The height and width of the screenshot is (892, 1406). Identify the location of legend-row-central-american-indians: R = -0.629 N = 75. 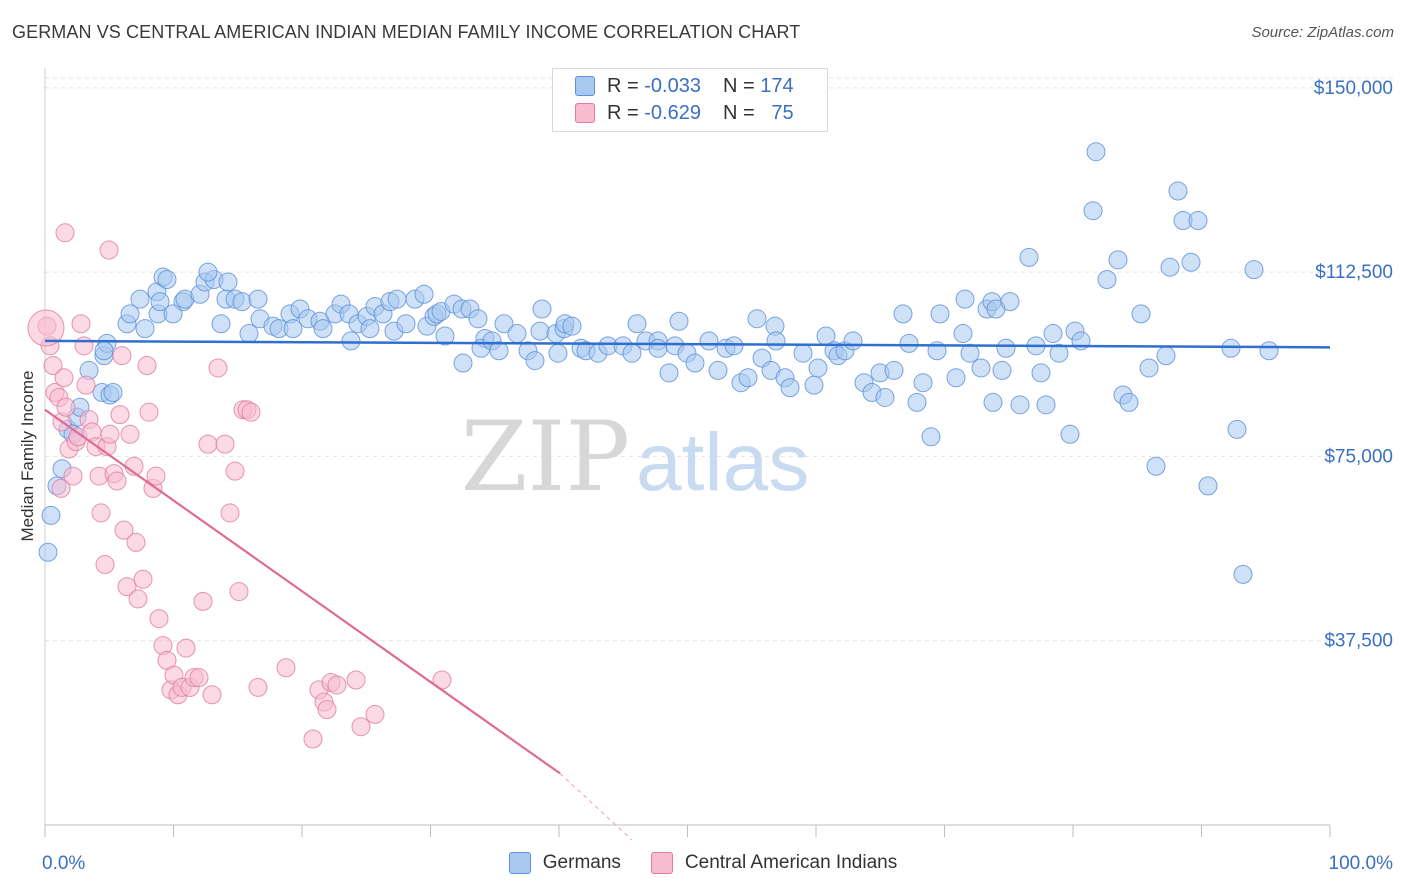
(684, 113).